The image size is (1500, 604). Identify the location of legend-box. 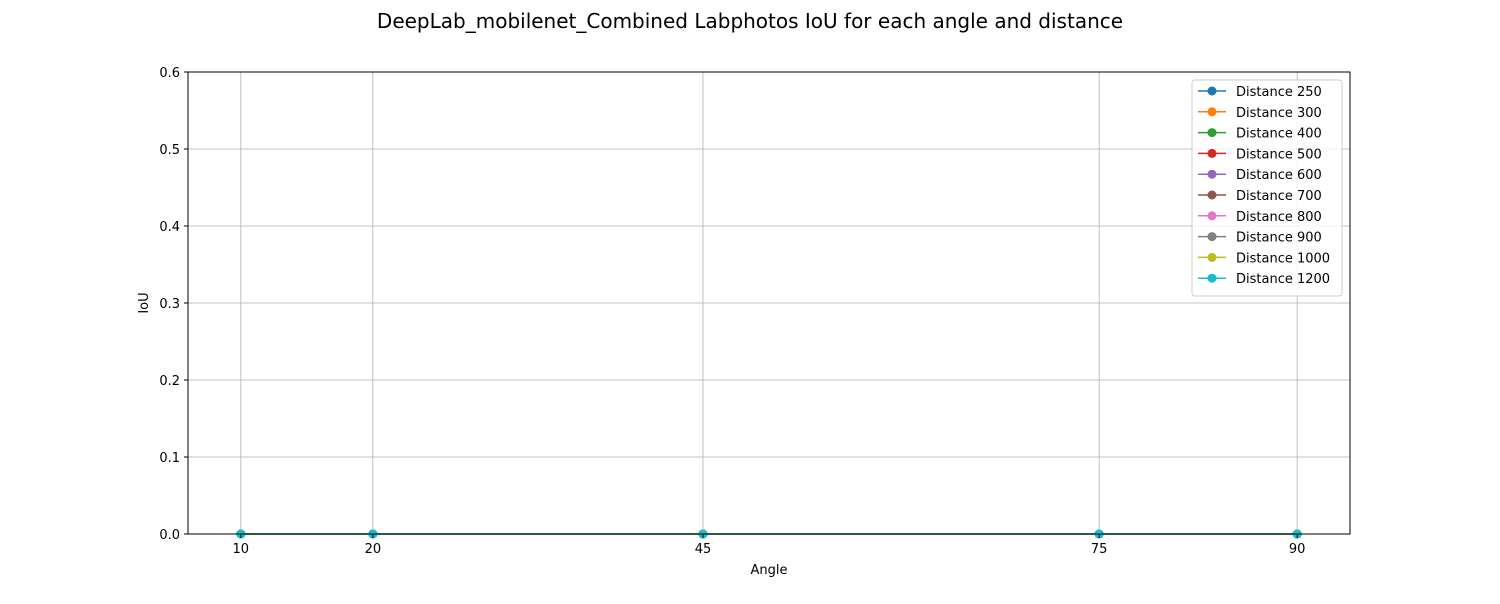
(1267, 188).